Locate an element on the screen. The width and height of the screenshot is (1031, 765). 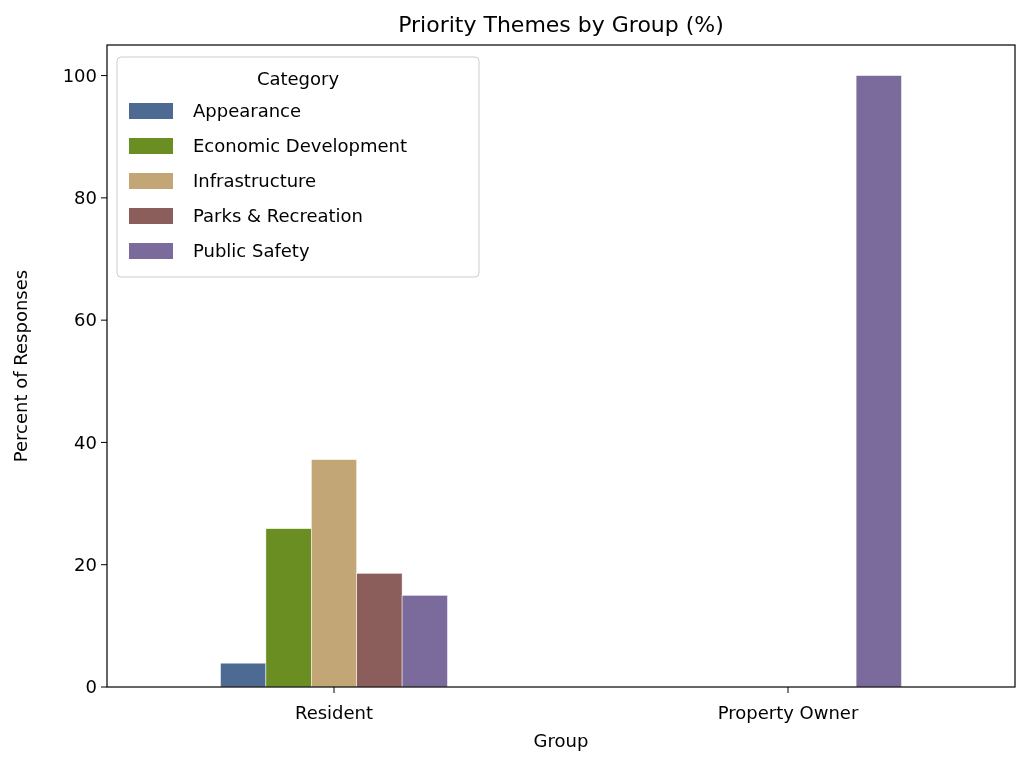
x-tick-label: Property Owner is located at coordinates (788, 712).